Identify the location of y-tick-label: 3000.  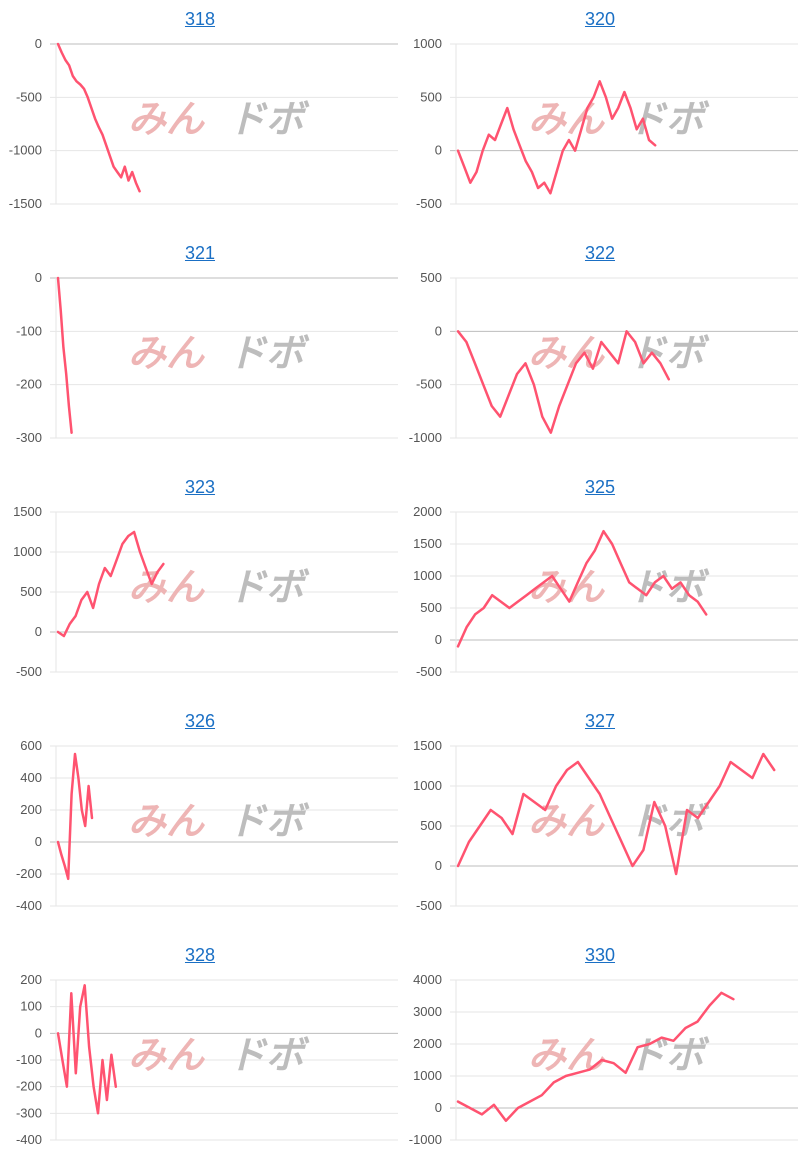
(427, 1011).